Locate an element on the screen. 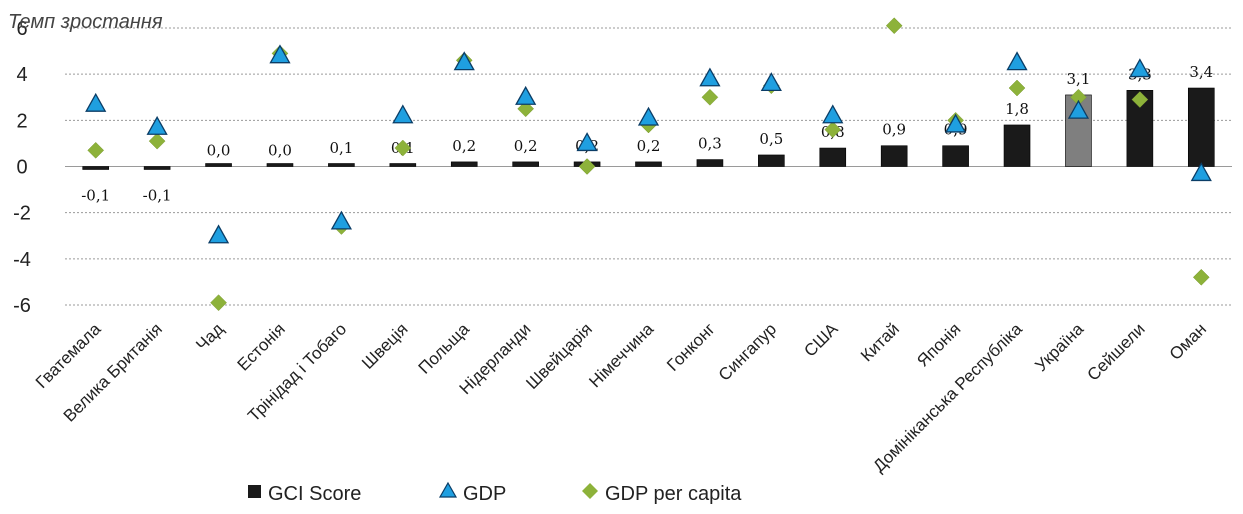 This screenshot has height=514, width=1243. x-tick-label: Польща is located at coordinates (444, 348).